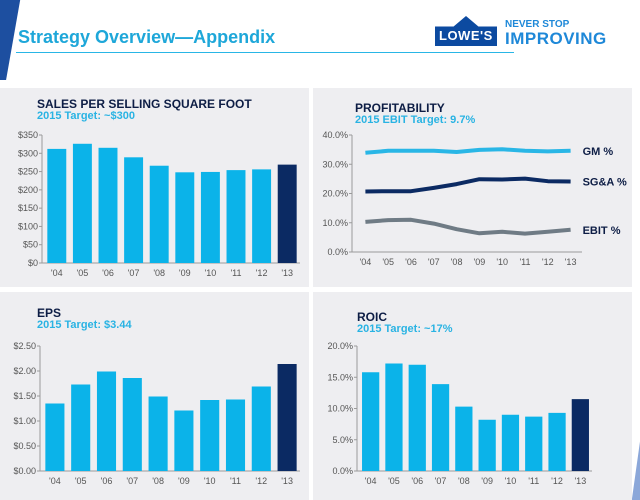 This screenshot has height=500, width=640. I want to click on lowes-logo: LOWE'S, so click(466, 31).